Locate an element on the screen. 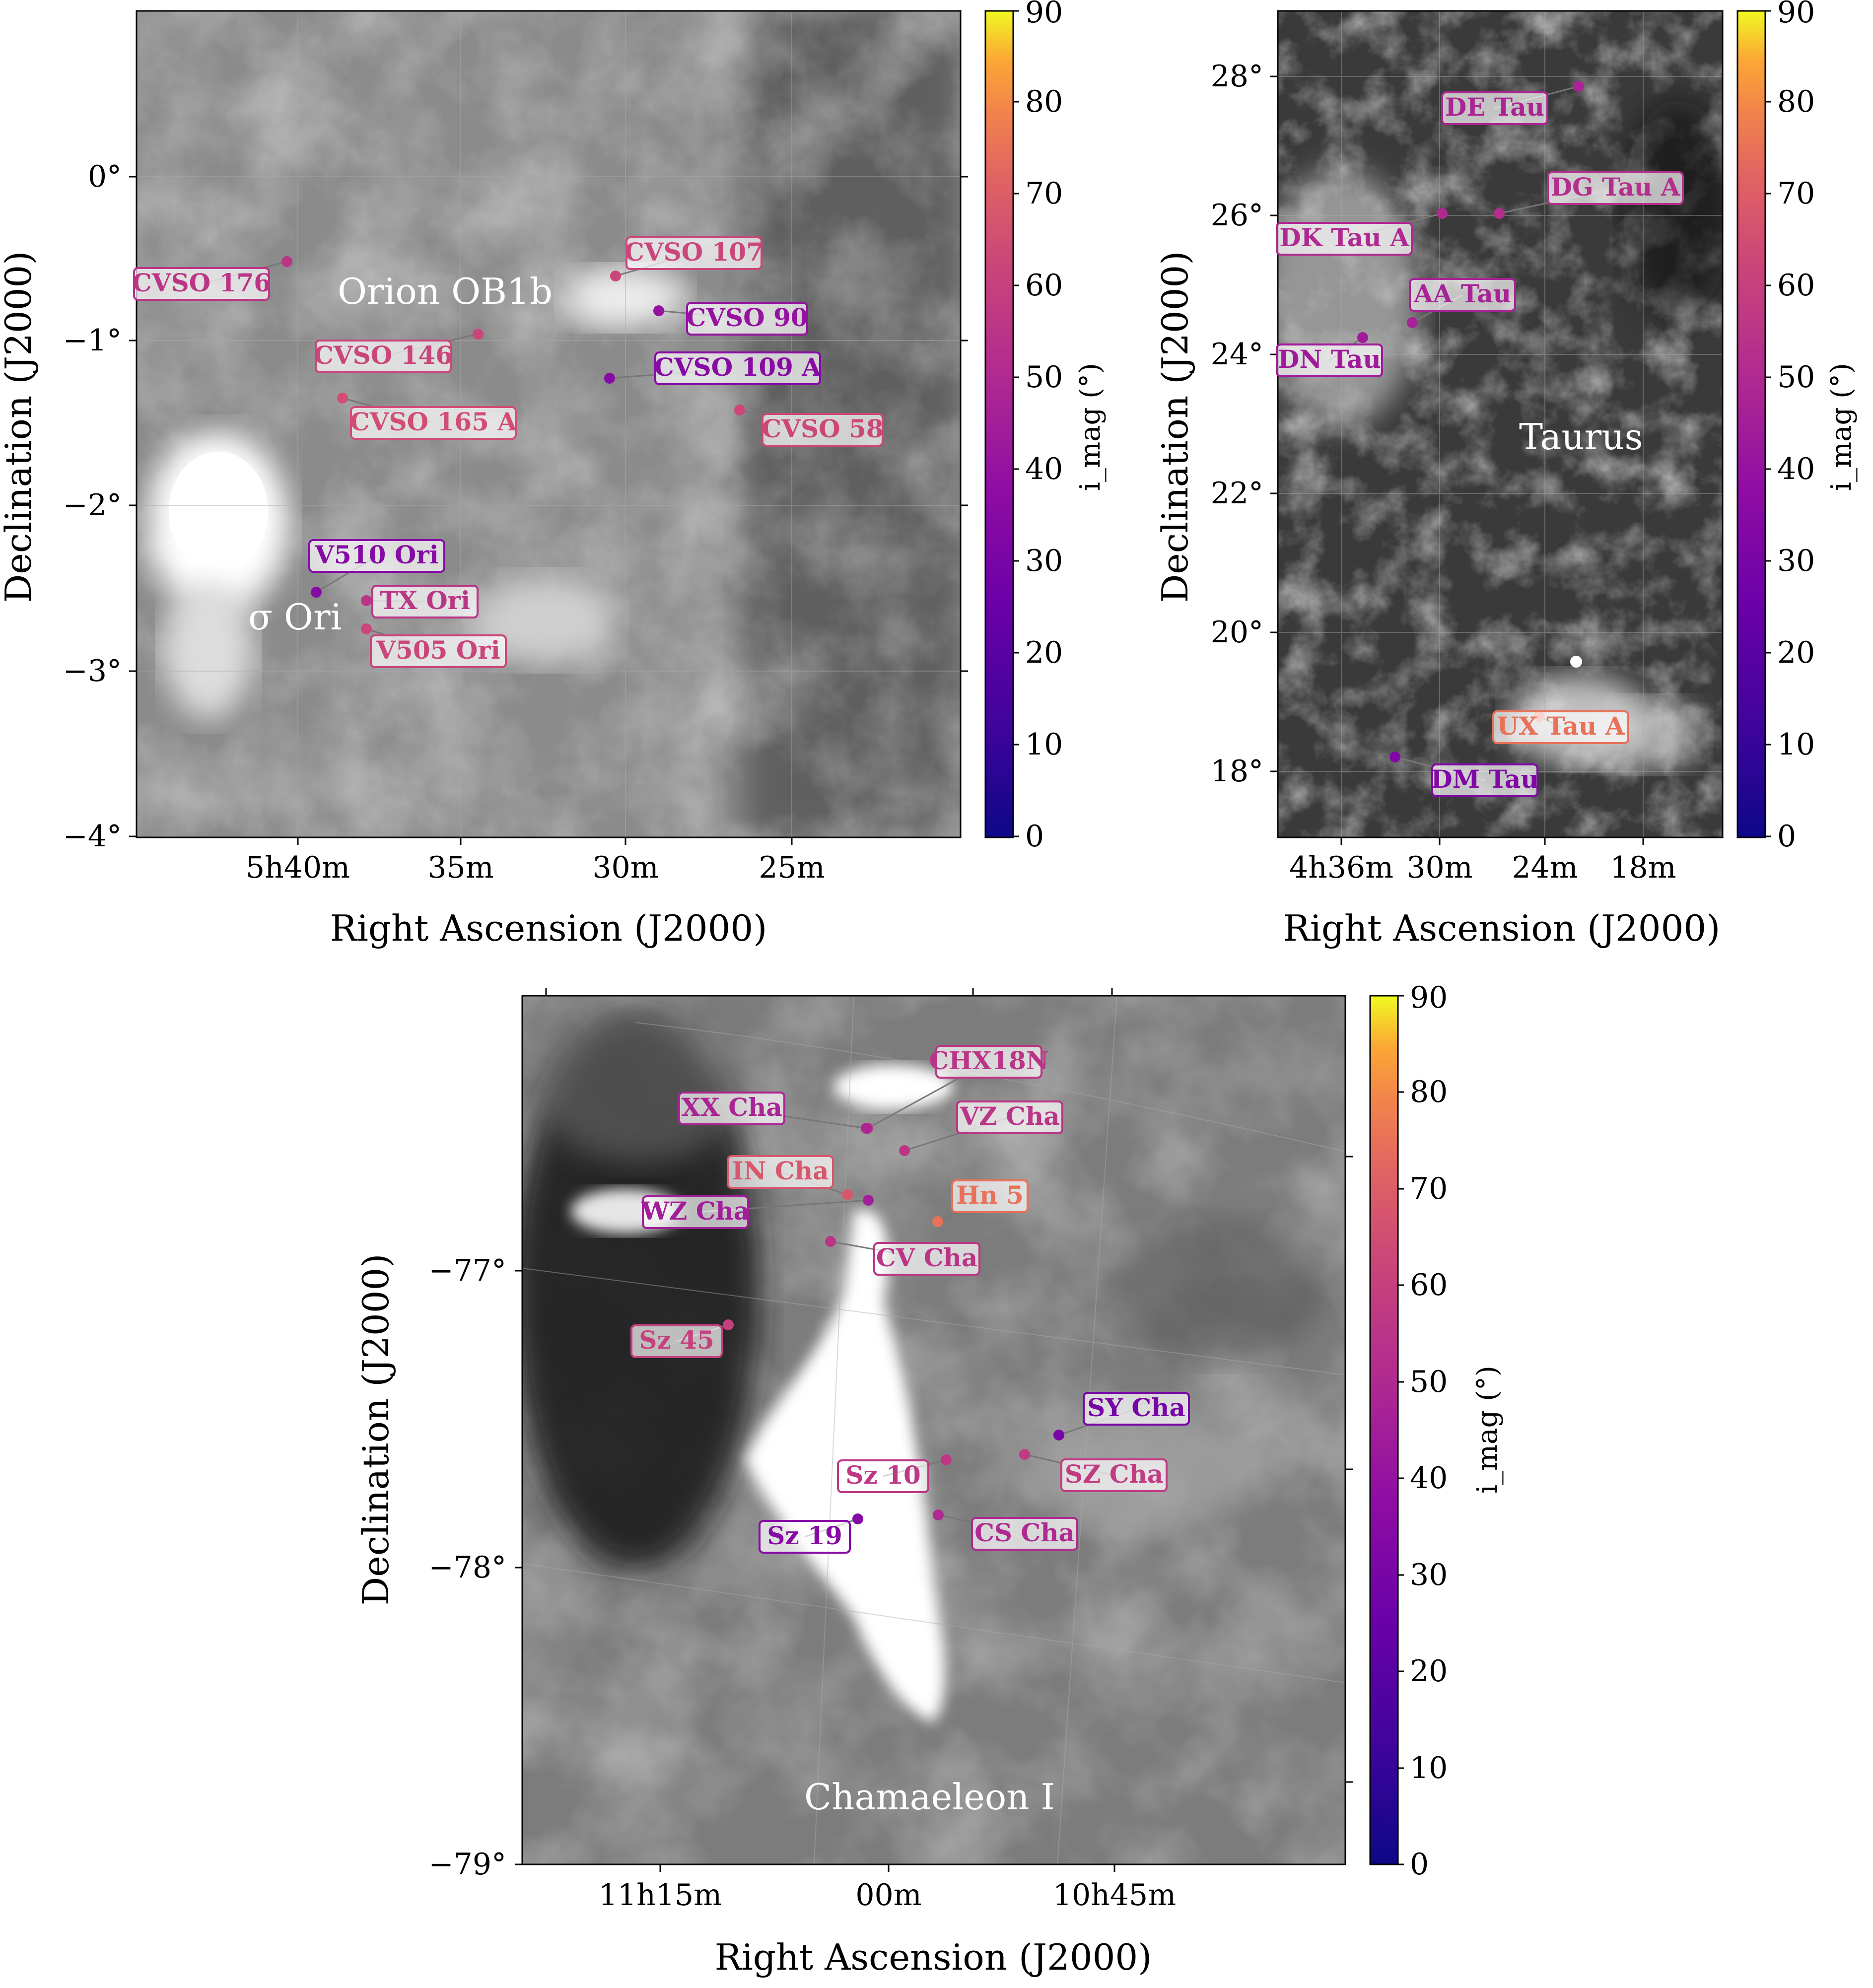 This screenshot has height=1988, width=1873. taurus-ylabel: Declination (J2000) is located at coordinates (1175, 427).